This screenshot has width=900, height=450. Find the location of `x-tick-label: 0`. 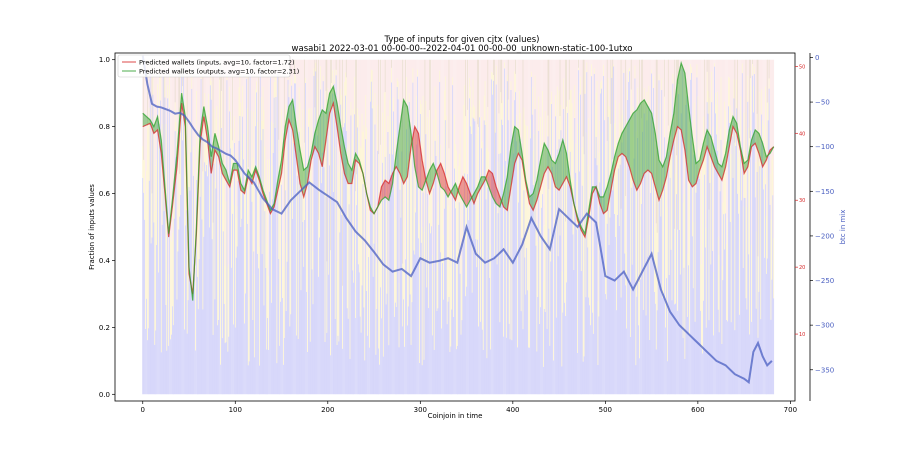

x-tick-label: 0 is located at coordinates (143, 410).